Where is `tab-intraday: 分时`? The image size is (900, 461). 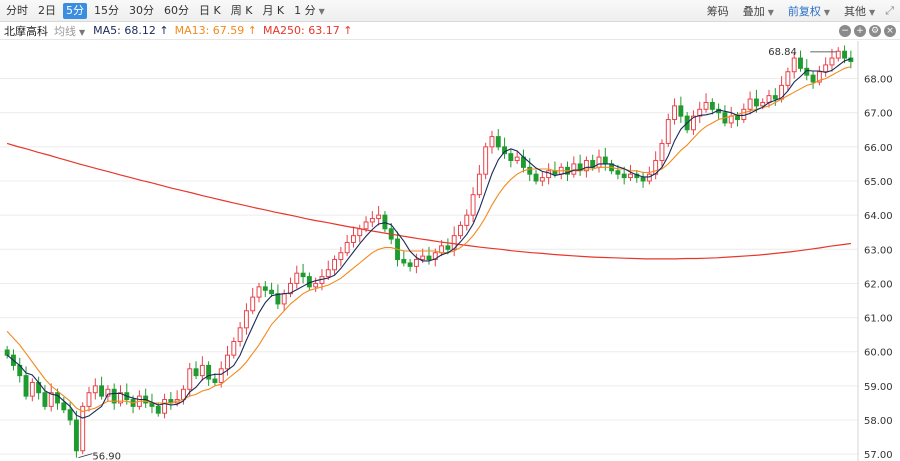
tab-intraday: 分时 is located at coordinates (17, 10).